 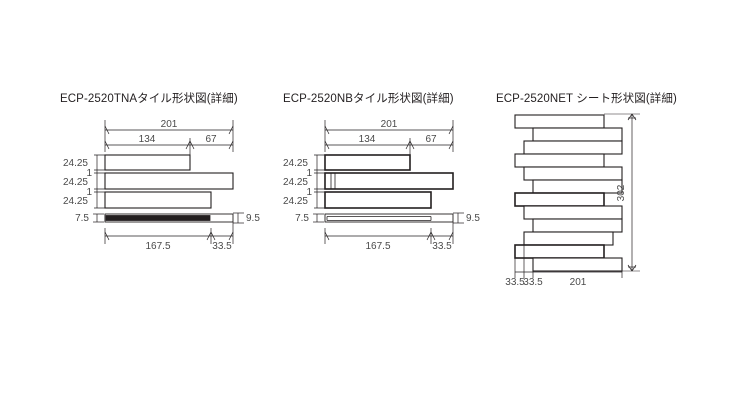 I want to click on tna-dim-167-5: 167.5, so click(x=157, y=246).